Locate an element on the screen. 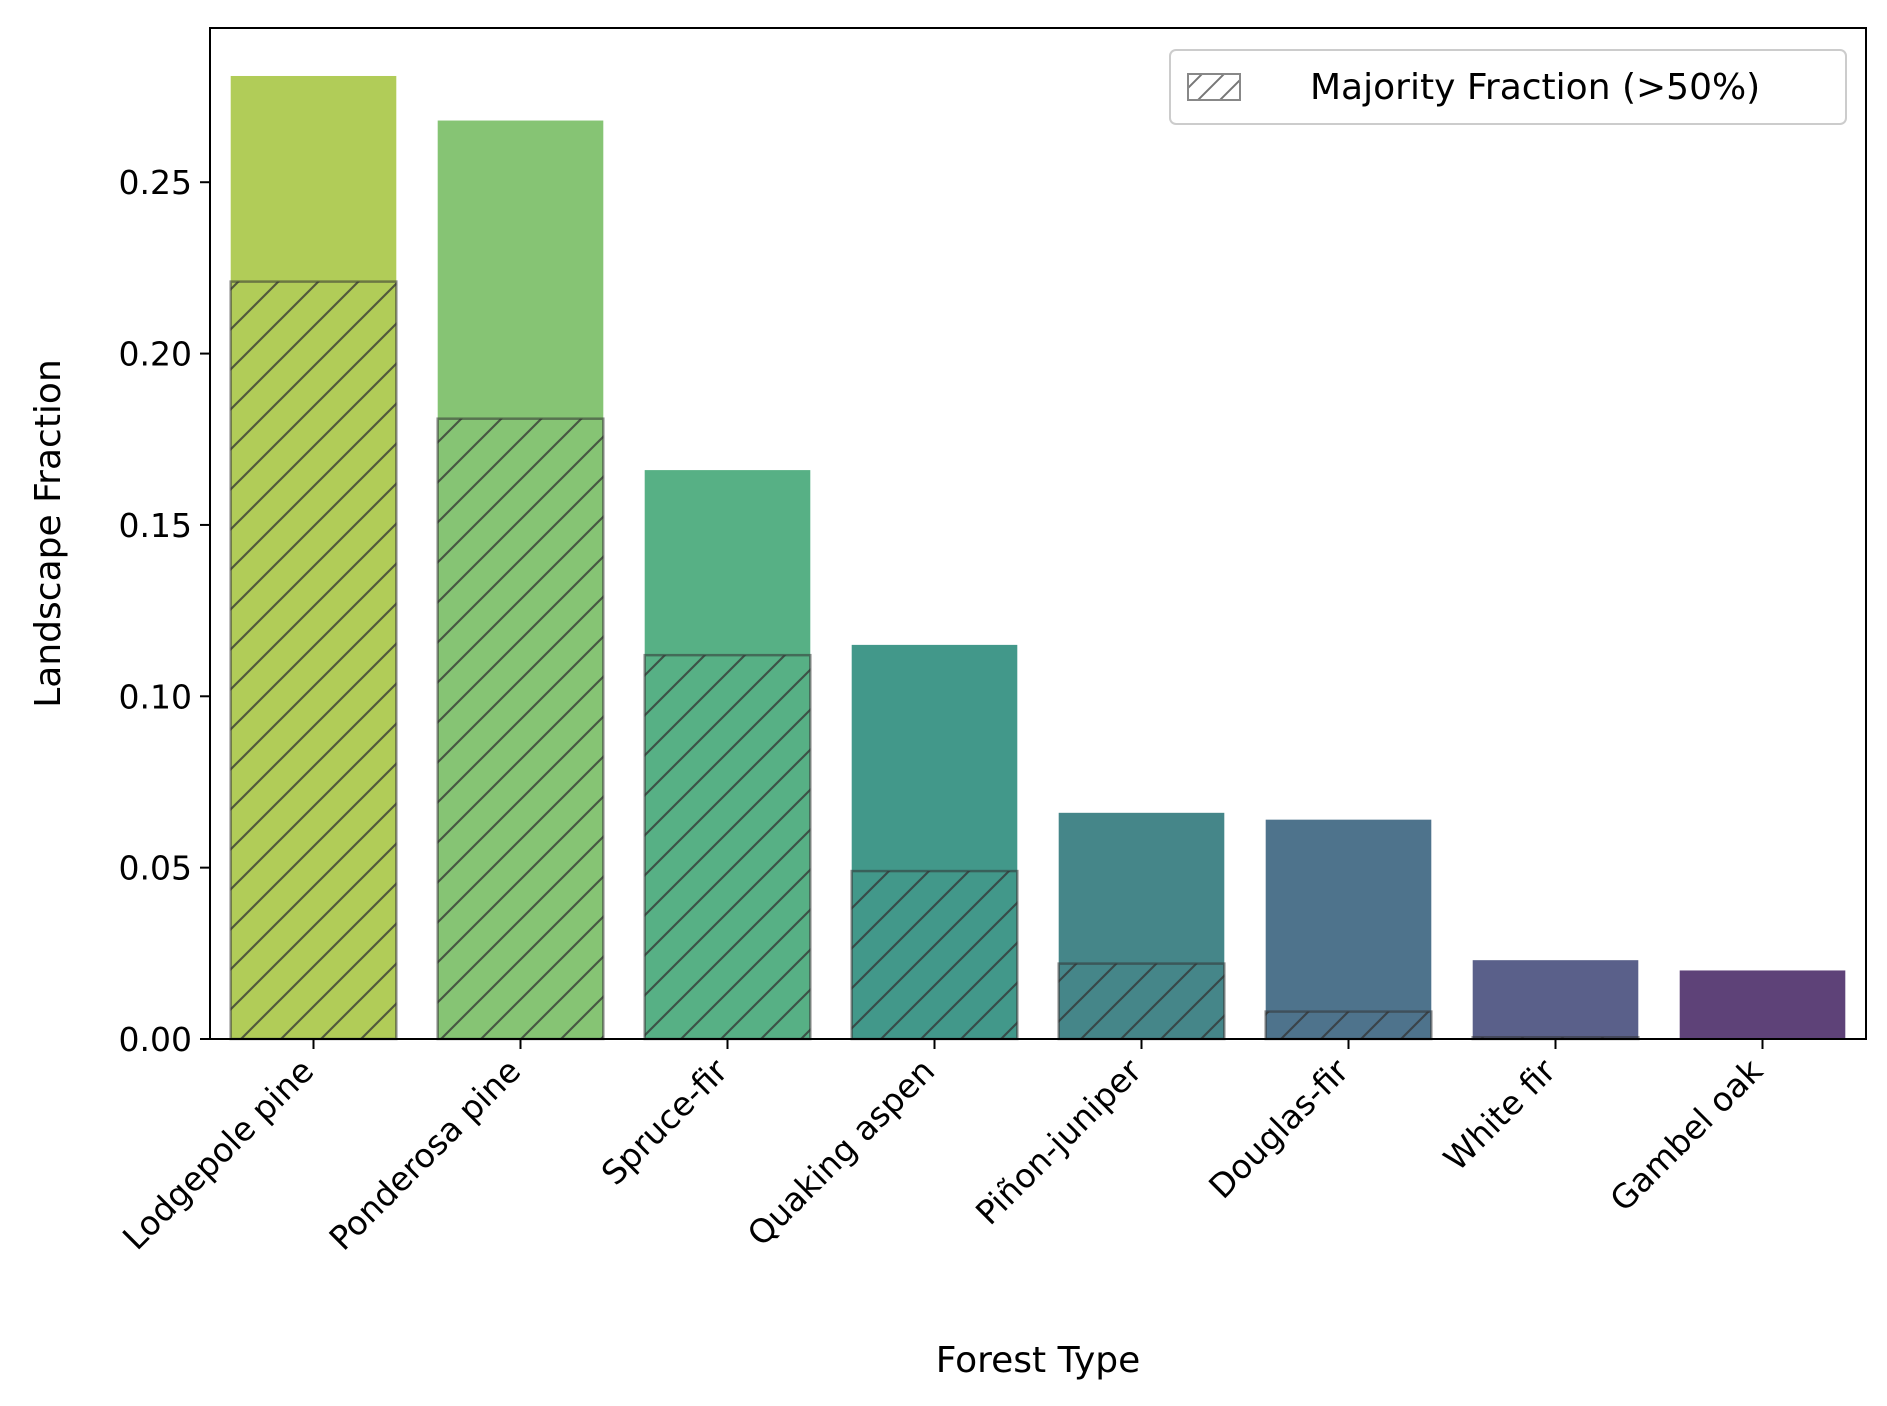 Image resolution: width=1887 pixels, height=1406 pixels. y-tick-label: 0.10 is located at coordinates (155, 696).